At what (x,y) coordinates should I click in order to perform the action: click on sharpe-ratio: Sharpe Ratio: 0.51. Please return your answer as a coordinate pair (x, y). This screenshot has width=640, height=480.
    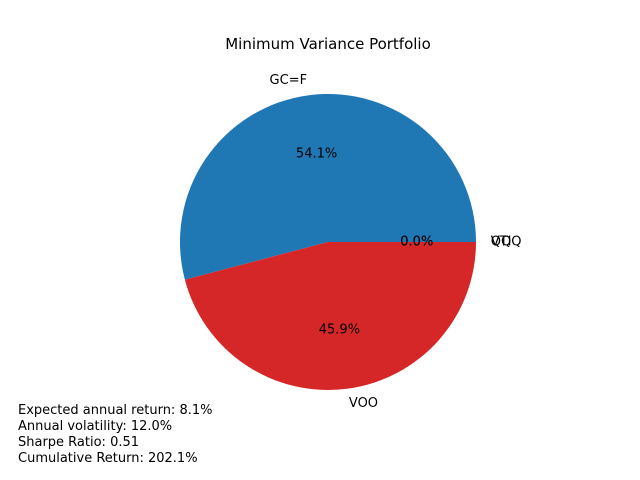
    Looking at the image, I should click on (79, 442).